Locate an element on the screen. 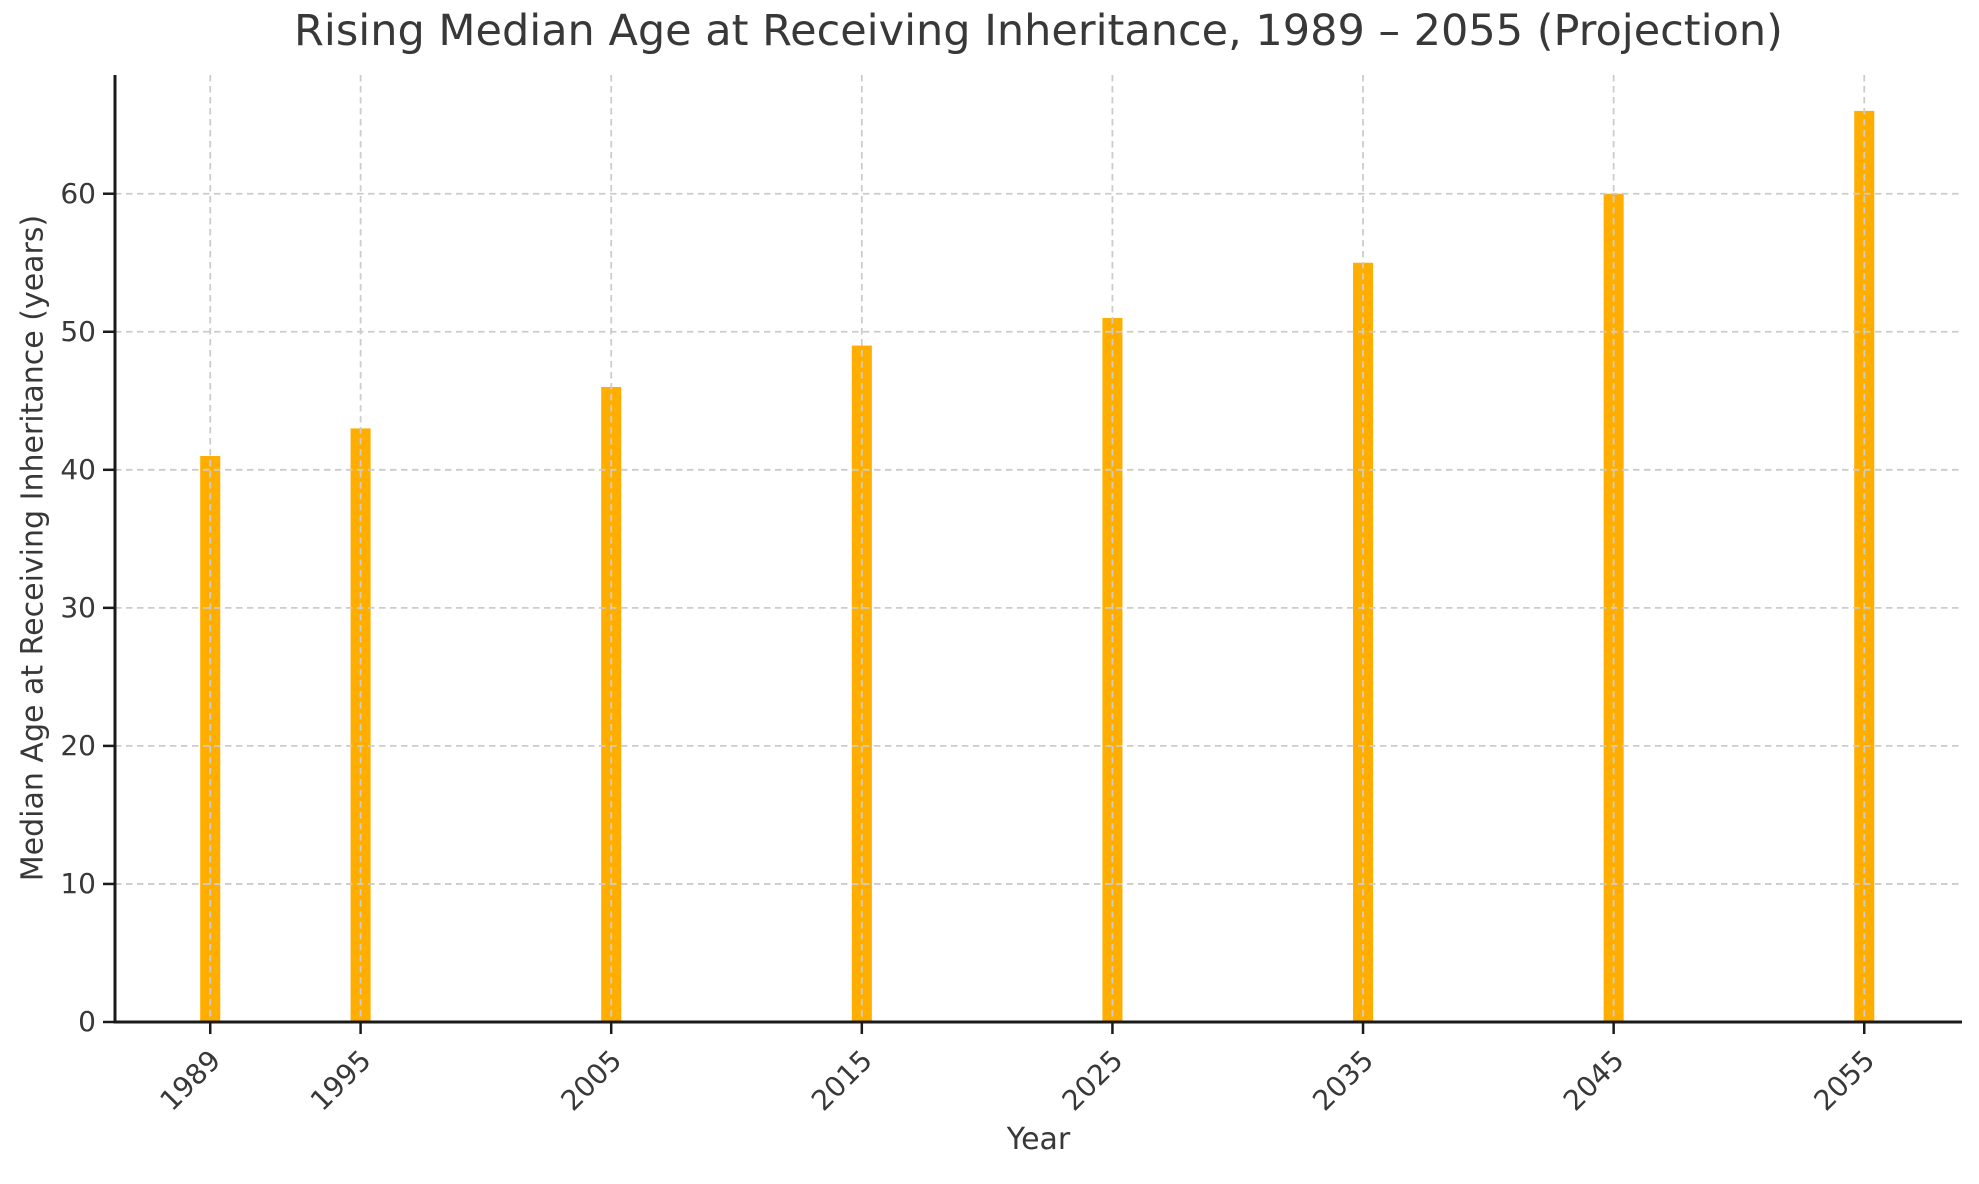 The height and width of the screenshot is (1184, 1979). x-tick-label-2015: 2015 is located at coordinates (842, 1081).